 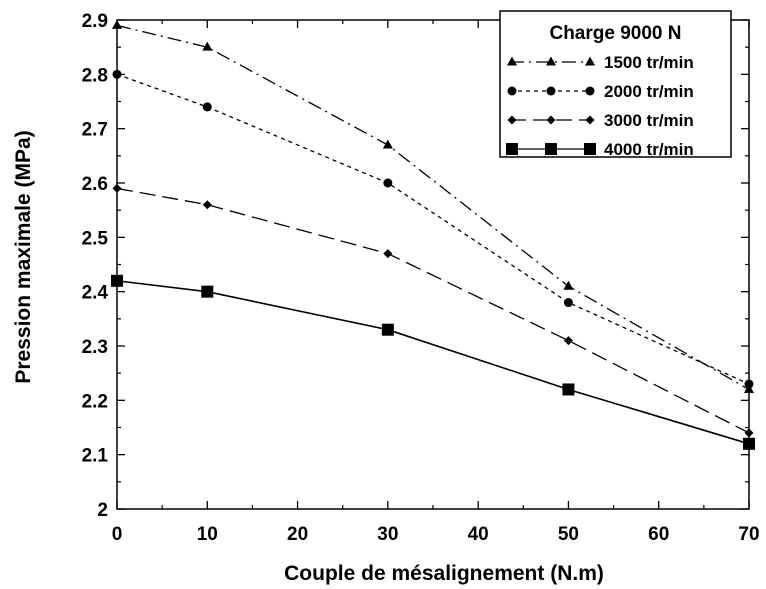 I want to click on legend-label: 4000 tr/min, so click(x=649, y=149).